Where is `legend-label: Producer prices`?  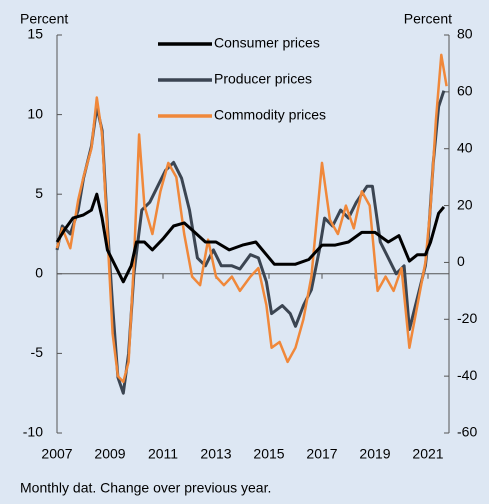
legend-label: Producer prices is located at coordinates (263, 79).